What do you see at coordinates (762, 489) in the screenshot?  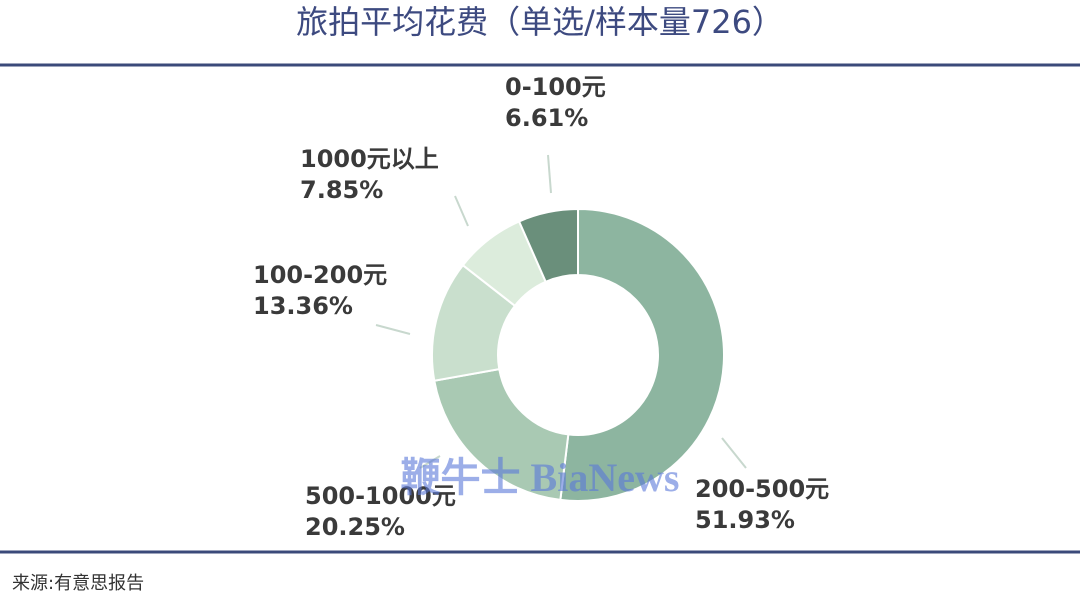 I see `slice-label: 200-500元` at bounding box center [762, 489].